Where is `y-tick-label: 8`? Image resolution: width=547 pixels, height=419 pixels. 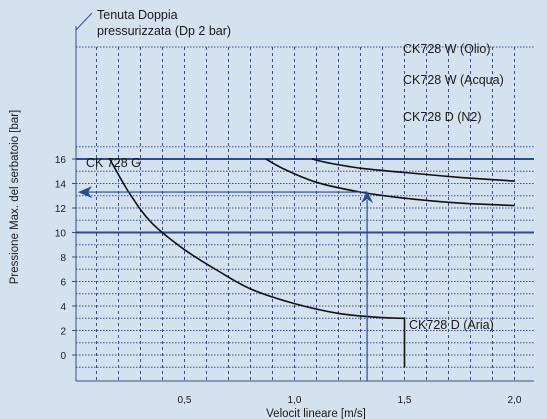 y-tick-label: 8 is located at coordinates (63, 258).